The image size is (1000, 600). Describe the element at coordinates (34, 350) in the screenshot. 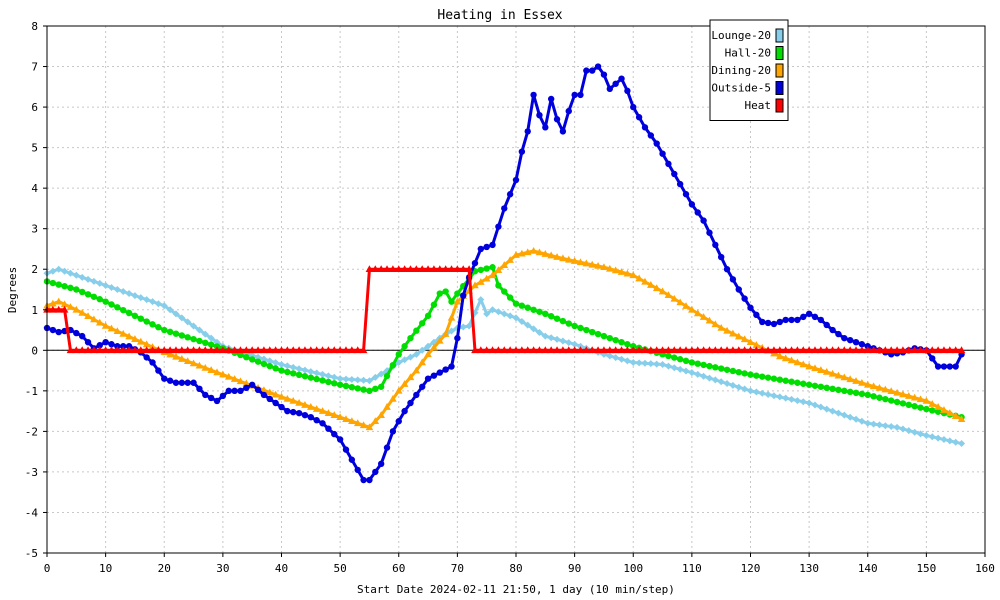

I see `y-tick-label: 0` at that location.